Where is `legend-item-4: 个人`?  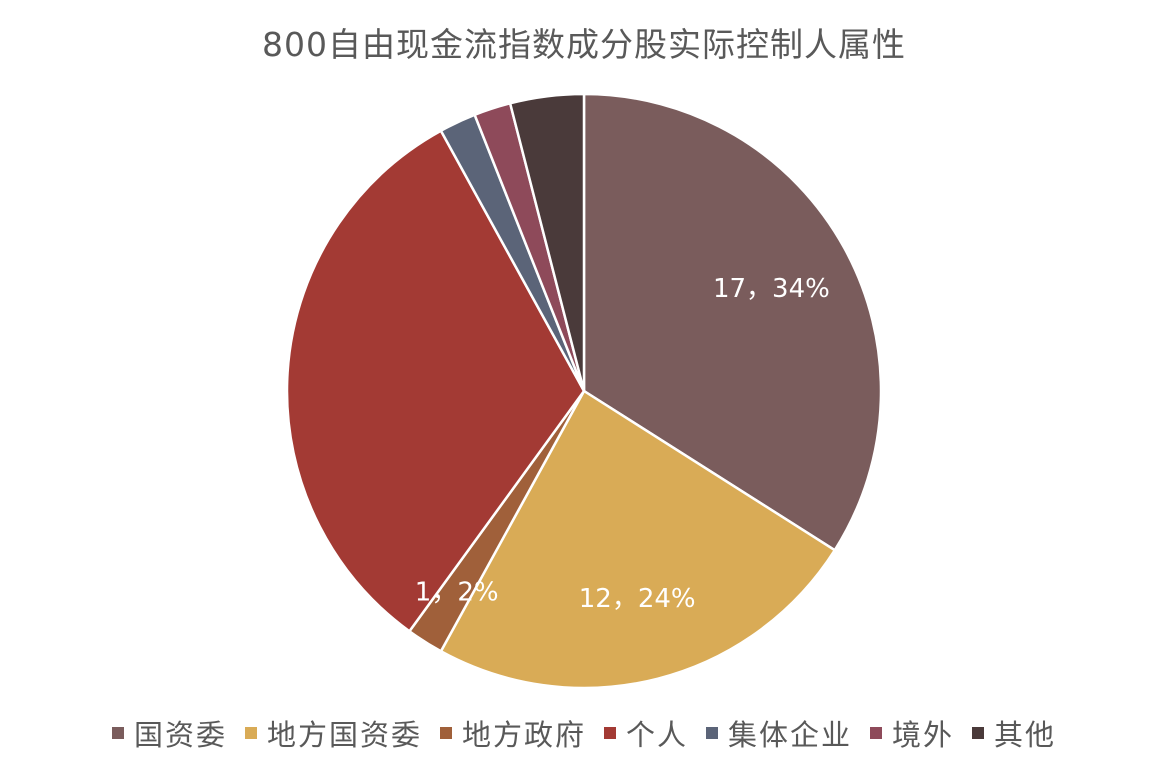
legend-item-4: 个人 is located at coordinates (645, 733).